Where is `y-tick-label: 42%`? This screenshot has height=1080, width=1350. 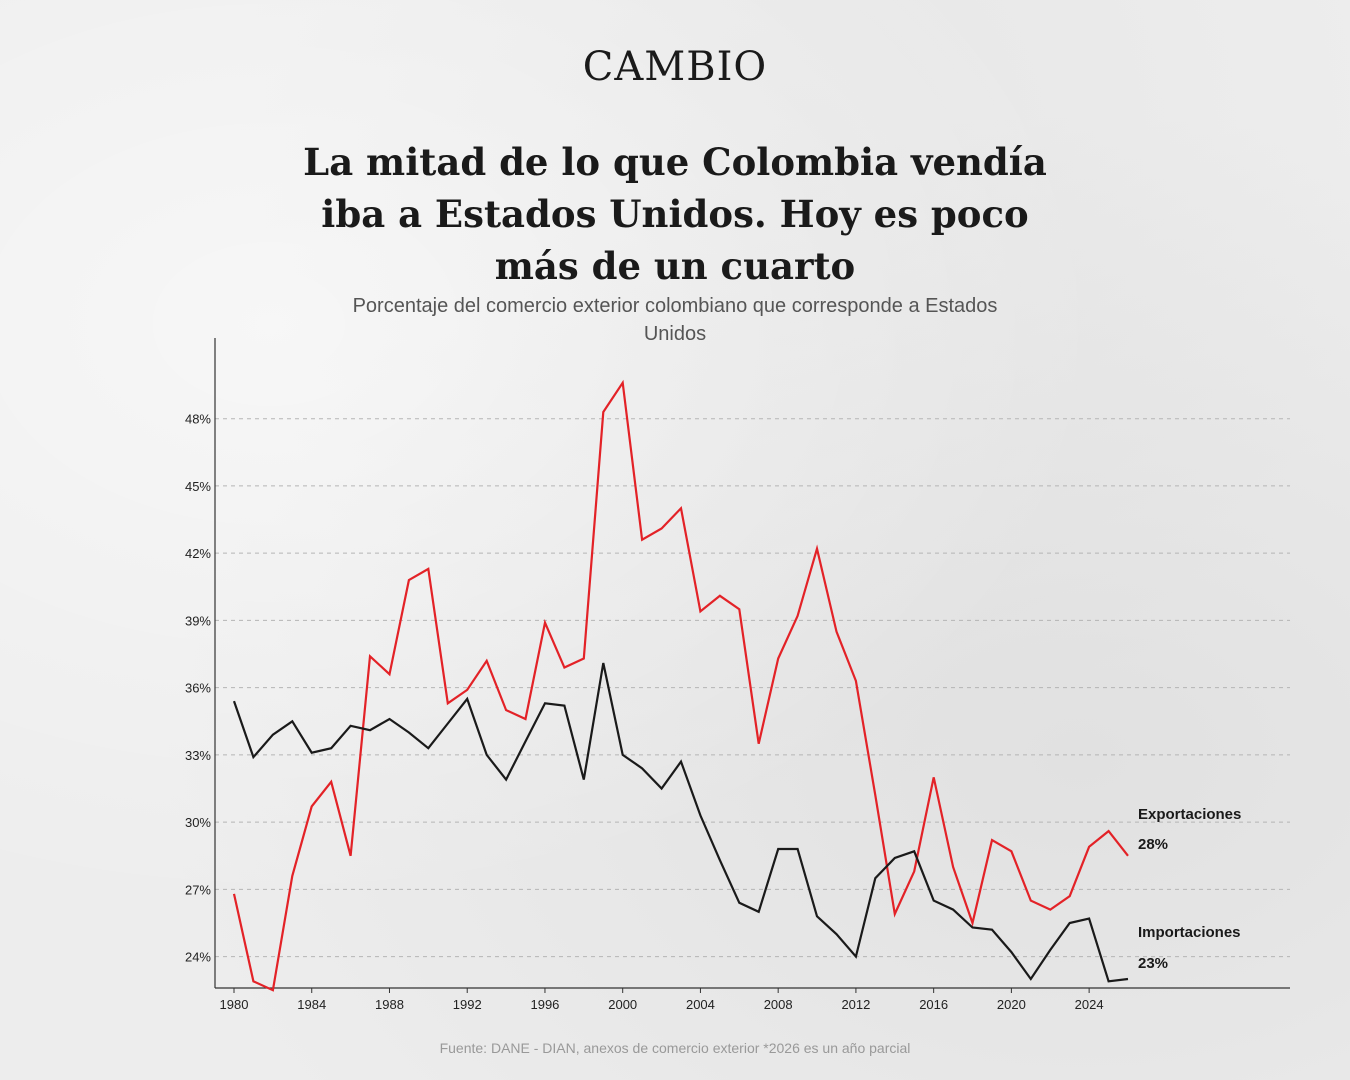 y-tick-label: 42% is located at coordinates (198, 553).